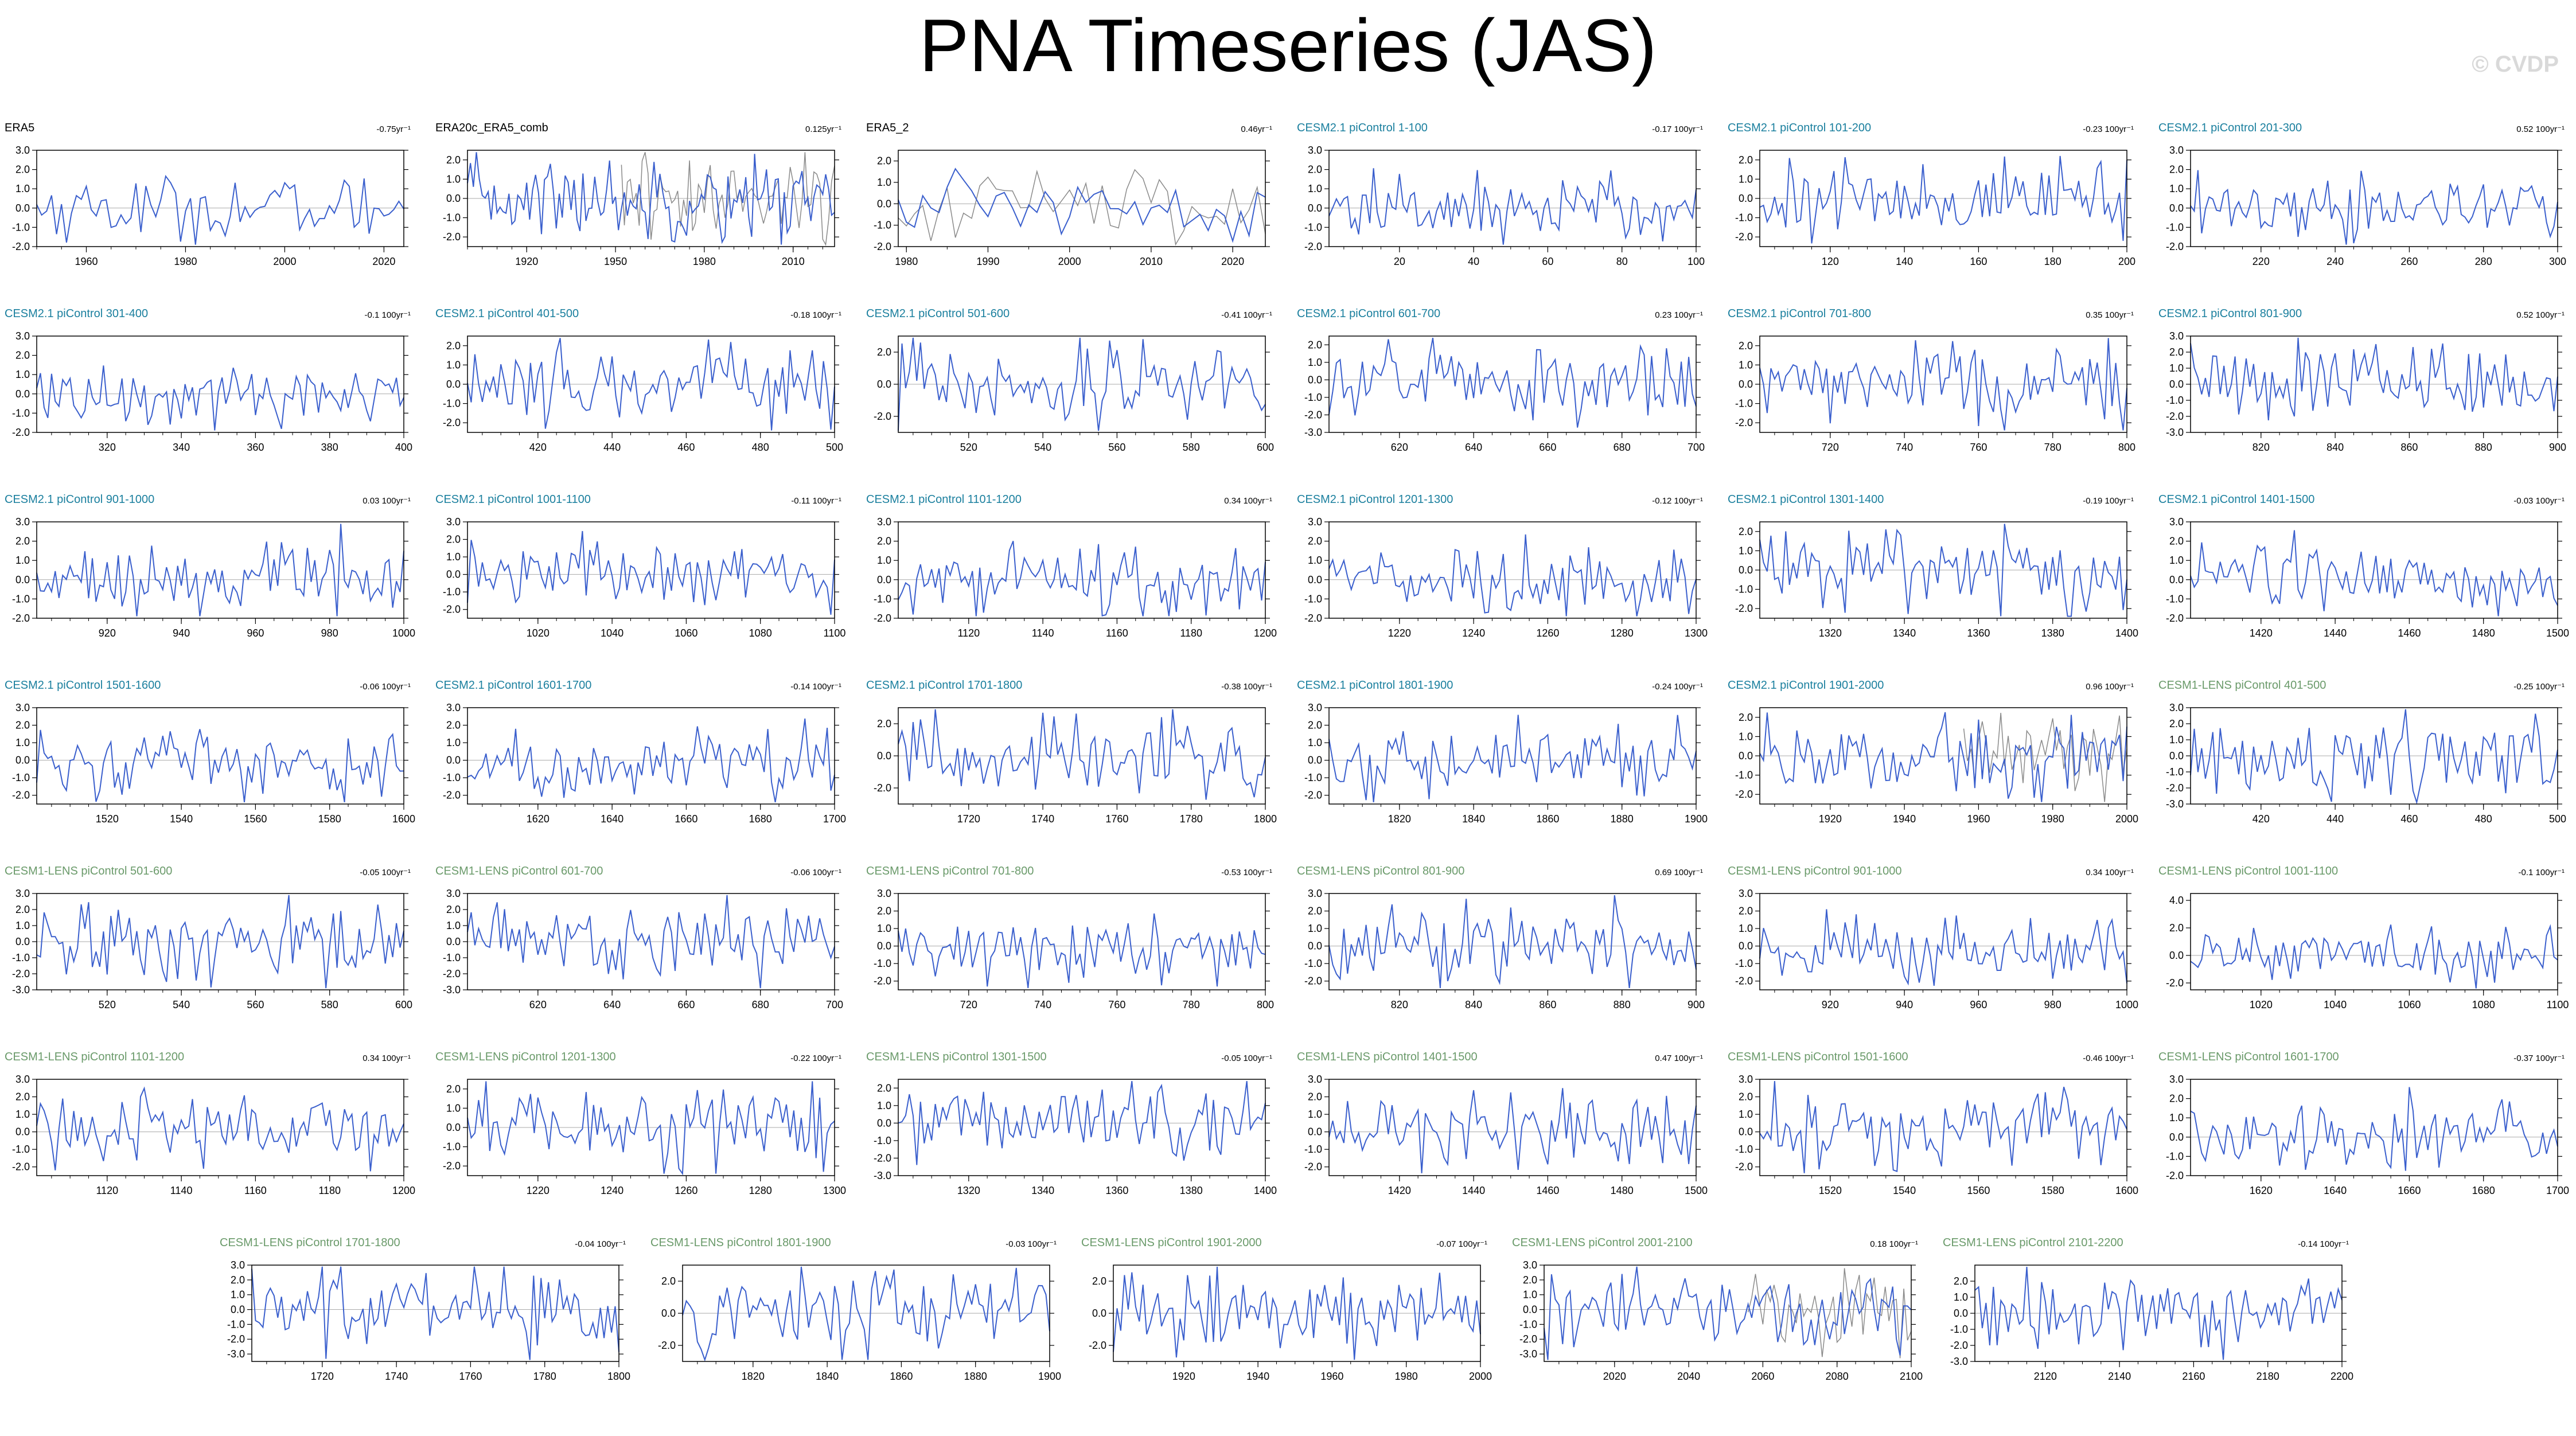 This screenshot has width=2576, height=1436. I want to click on x-tick-label: 1520, so click(107, 819).